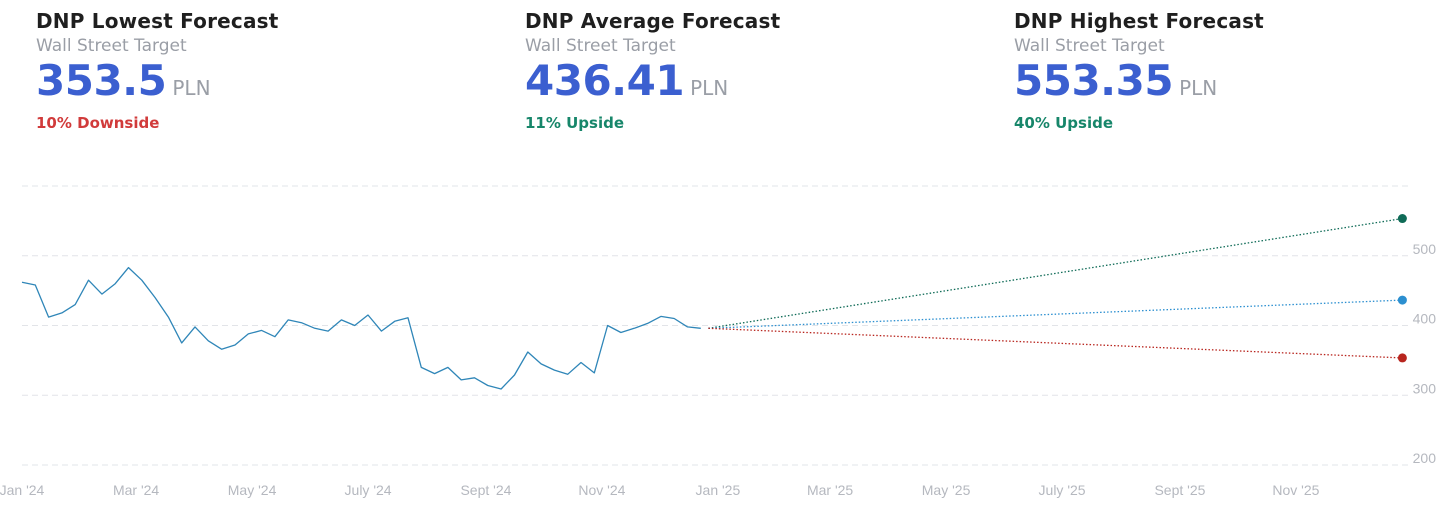 This screenshot has height=515, width=1456. Describe the element at coordinates (1425, 388) in the screenshot. I see `y-tick-label: 300` at that location.